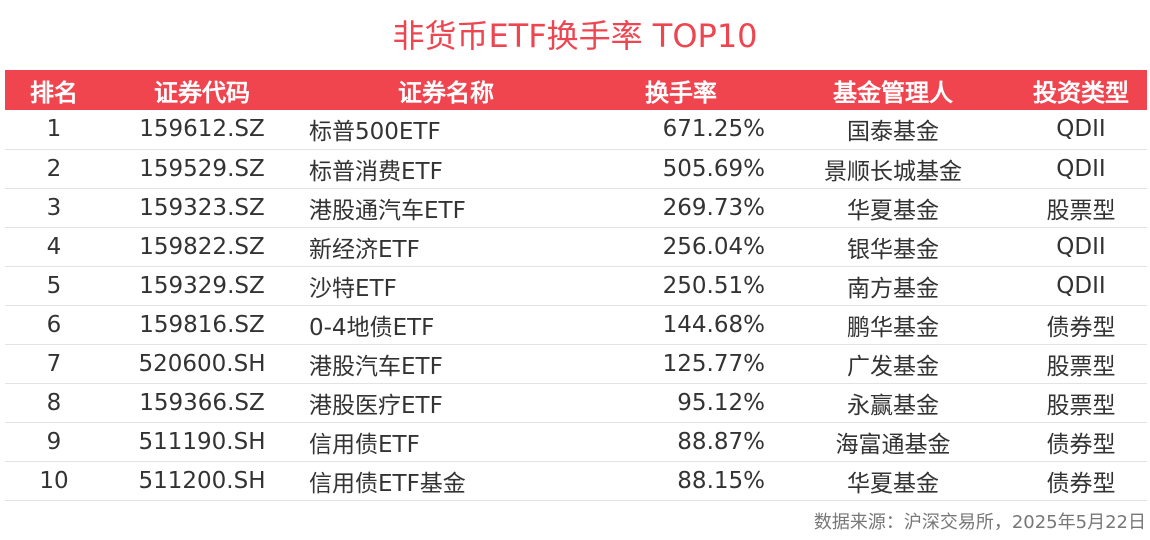  I want to click on code-cell: 511190.SH, so click(202, 442).